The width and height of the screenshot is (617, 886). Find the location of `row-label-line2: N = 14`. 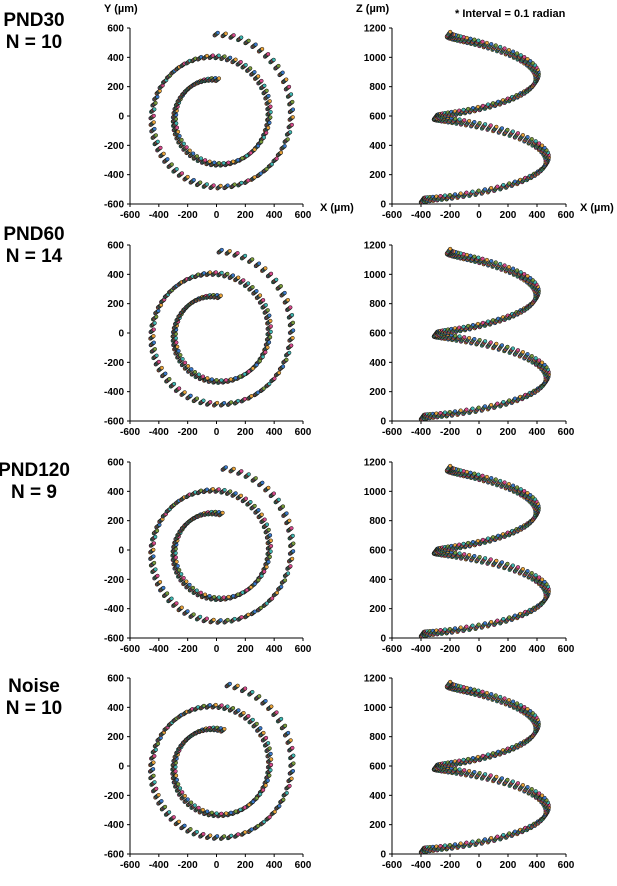

row-label-line2: N = 14 is located at coordinates (34, 256).